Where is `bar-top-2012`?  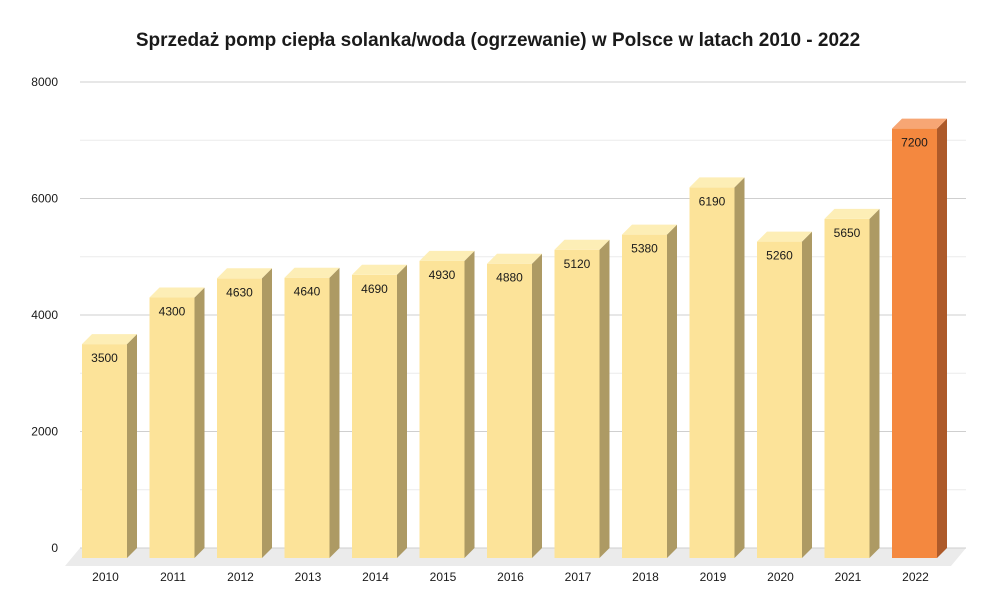 bar-top-2012 is located at coordinates (244, 273).